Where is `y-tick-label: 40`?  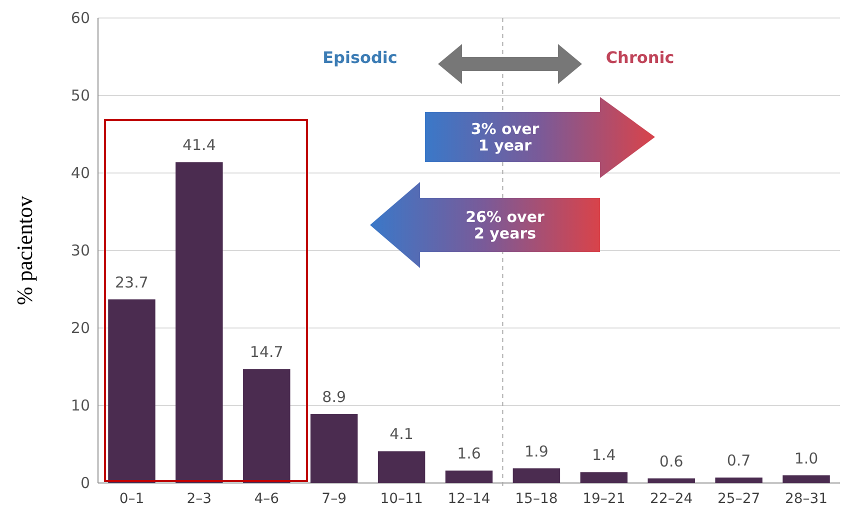 y-tick-label: 40 is located at coordinates (80, 173).